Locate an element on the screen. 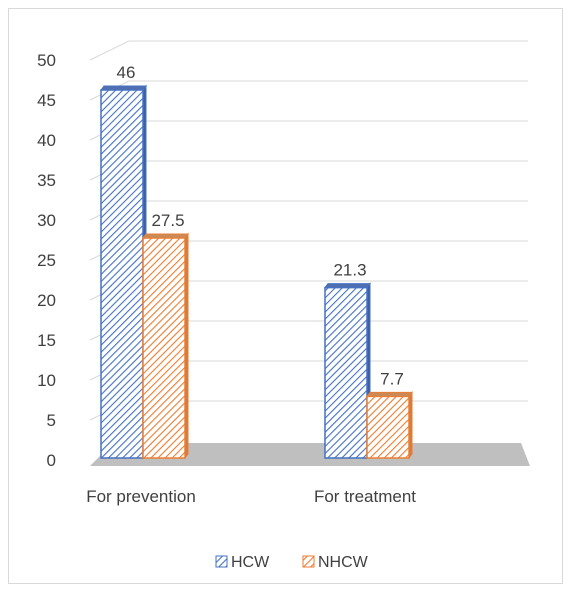  y-tick-label: 45 is located at coordinates (46, 100).